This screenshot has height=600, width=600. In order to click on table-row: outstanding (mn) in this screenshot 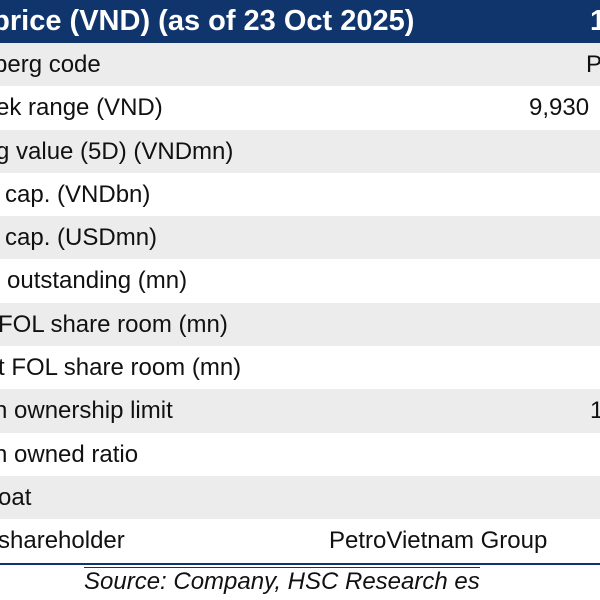, I will do `click(300, 281)`.